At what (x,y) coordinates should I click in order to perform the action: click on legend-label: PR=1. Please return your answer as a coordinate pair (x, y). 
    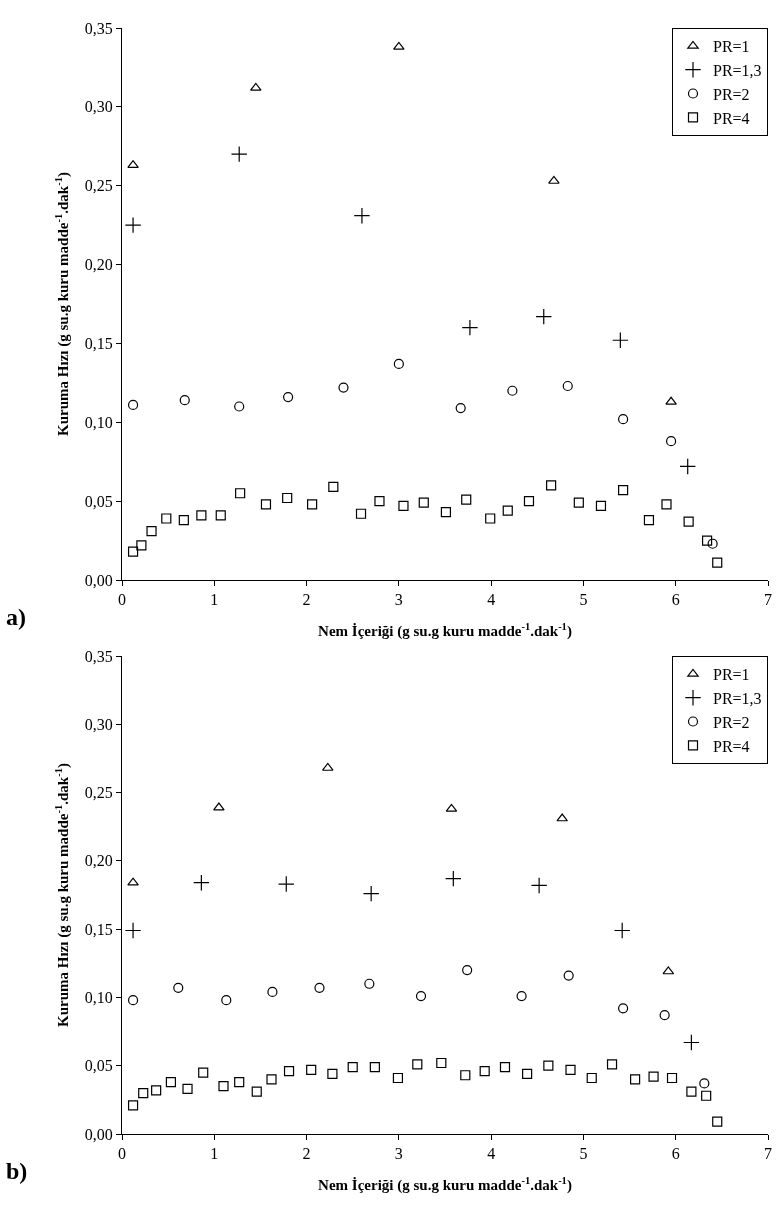
    Looking at the image, I should click on (731, 675).